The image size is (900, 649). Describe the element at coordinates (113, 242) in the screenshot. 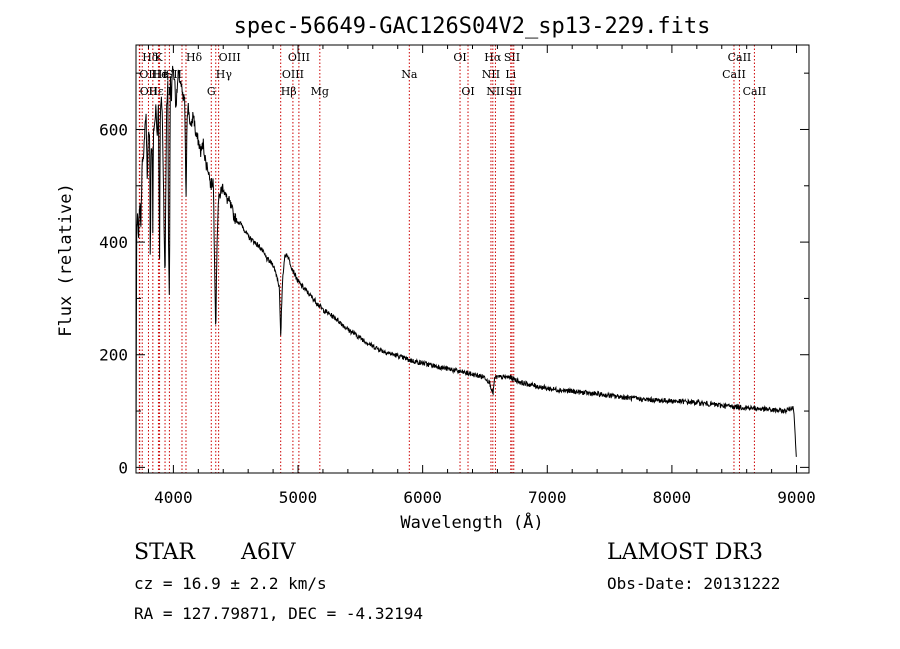

I see `y-tick-label: 400` at that location.